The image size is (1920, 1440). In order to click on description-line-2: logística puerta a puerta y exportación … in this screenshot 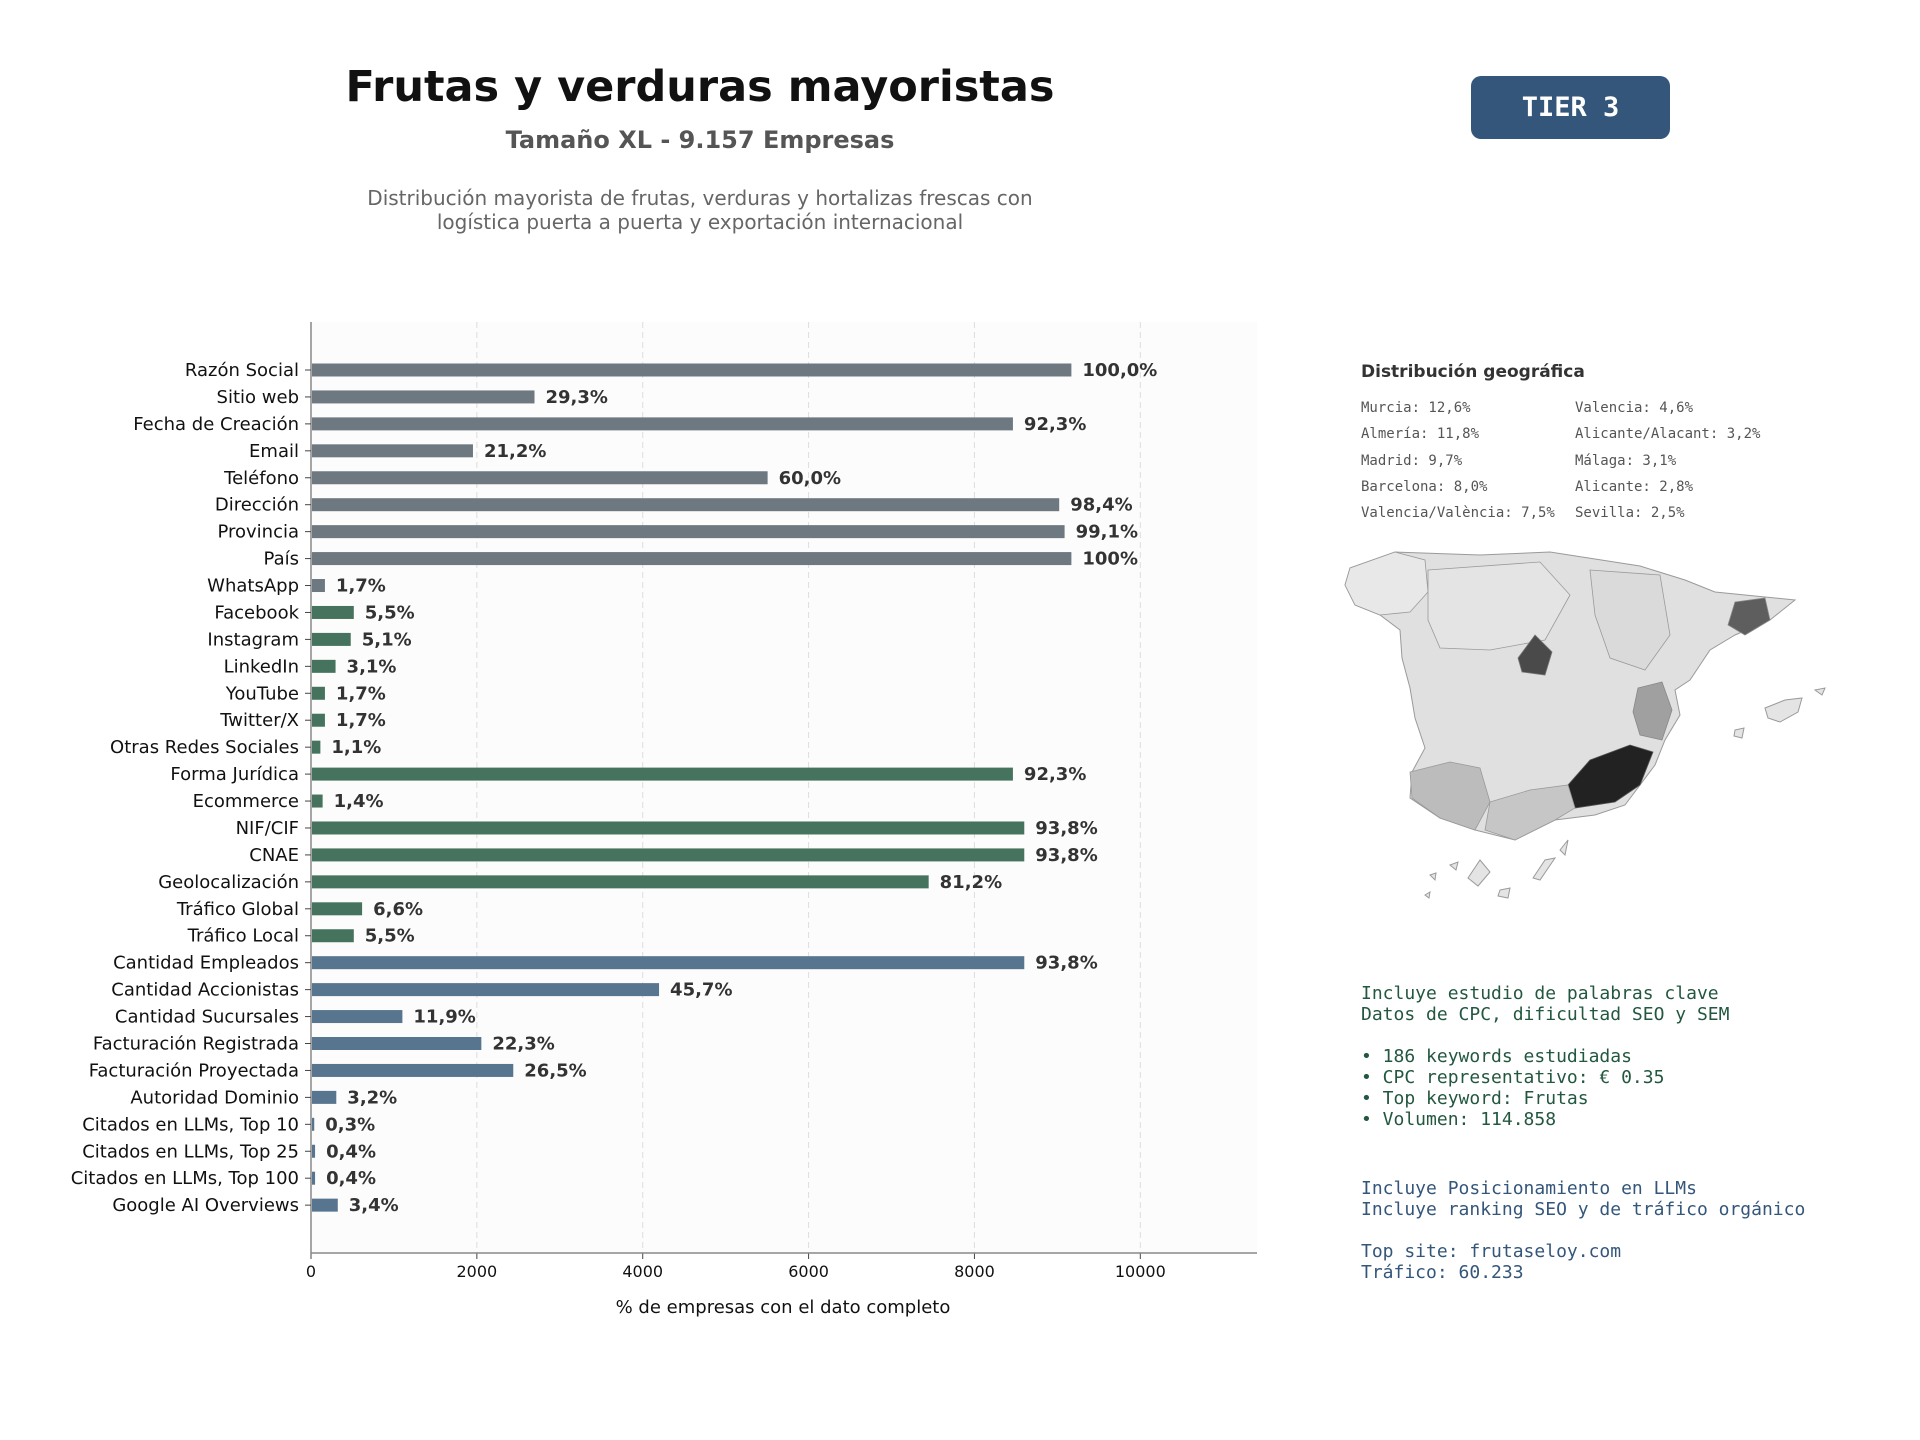, I will do `click(700, 222)`.